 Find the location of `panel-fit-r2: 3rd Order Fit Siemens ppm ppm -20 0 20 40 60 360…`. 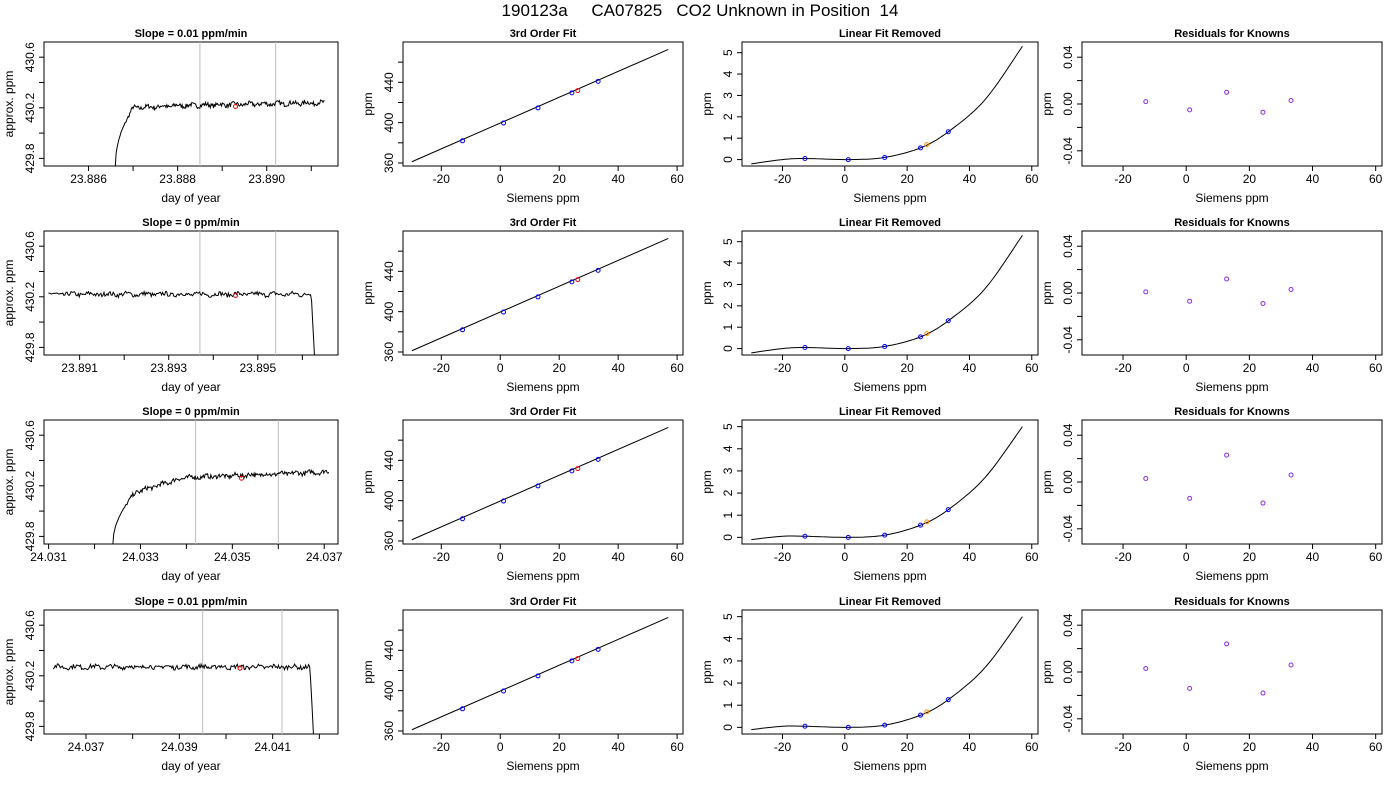

panel-fit-r2: 3rd Order Fit Siemens ppm ppm -20 0 20 40 60 360… is located at coordinates (522, 305).